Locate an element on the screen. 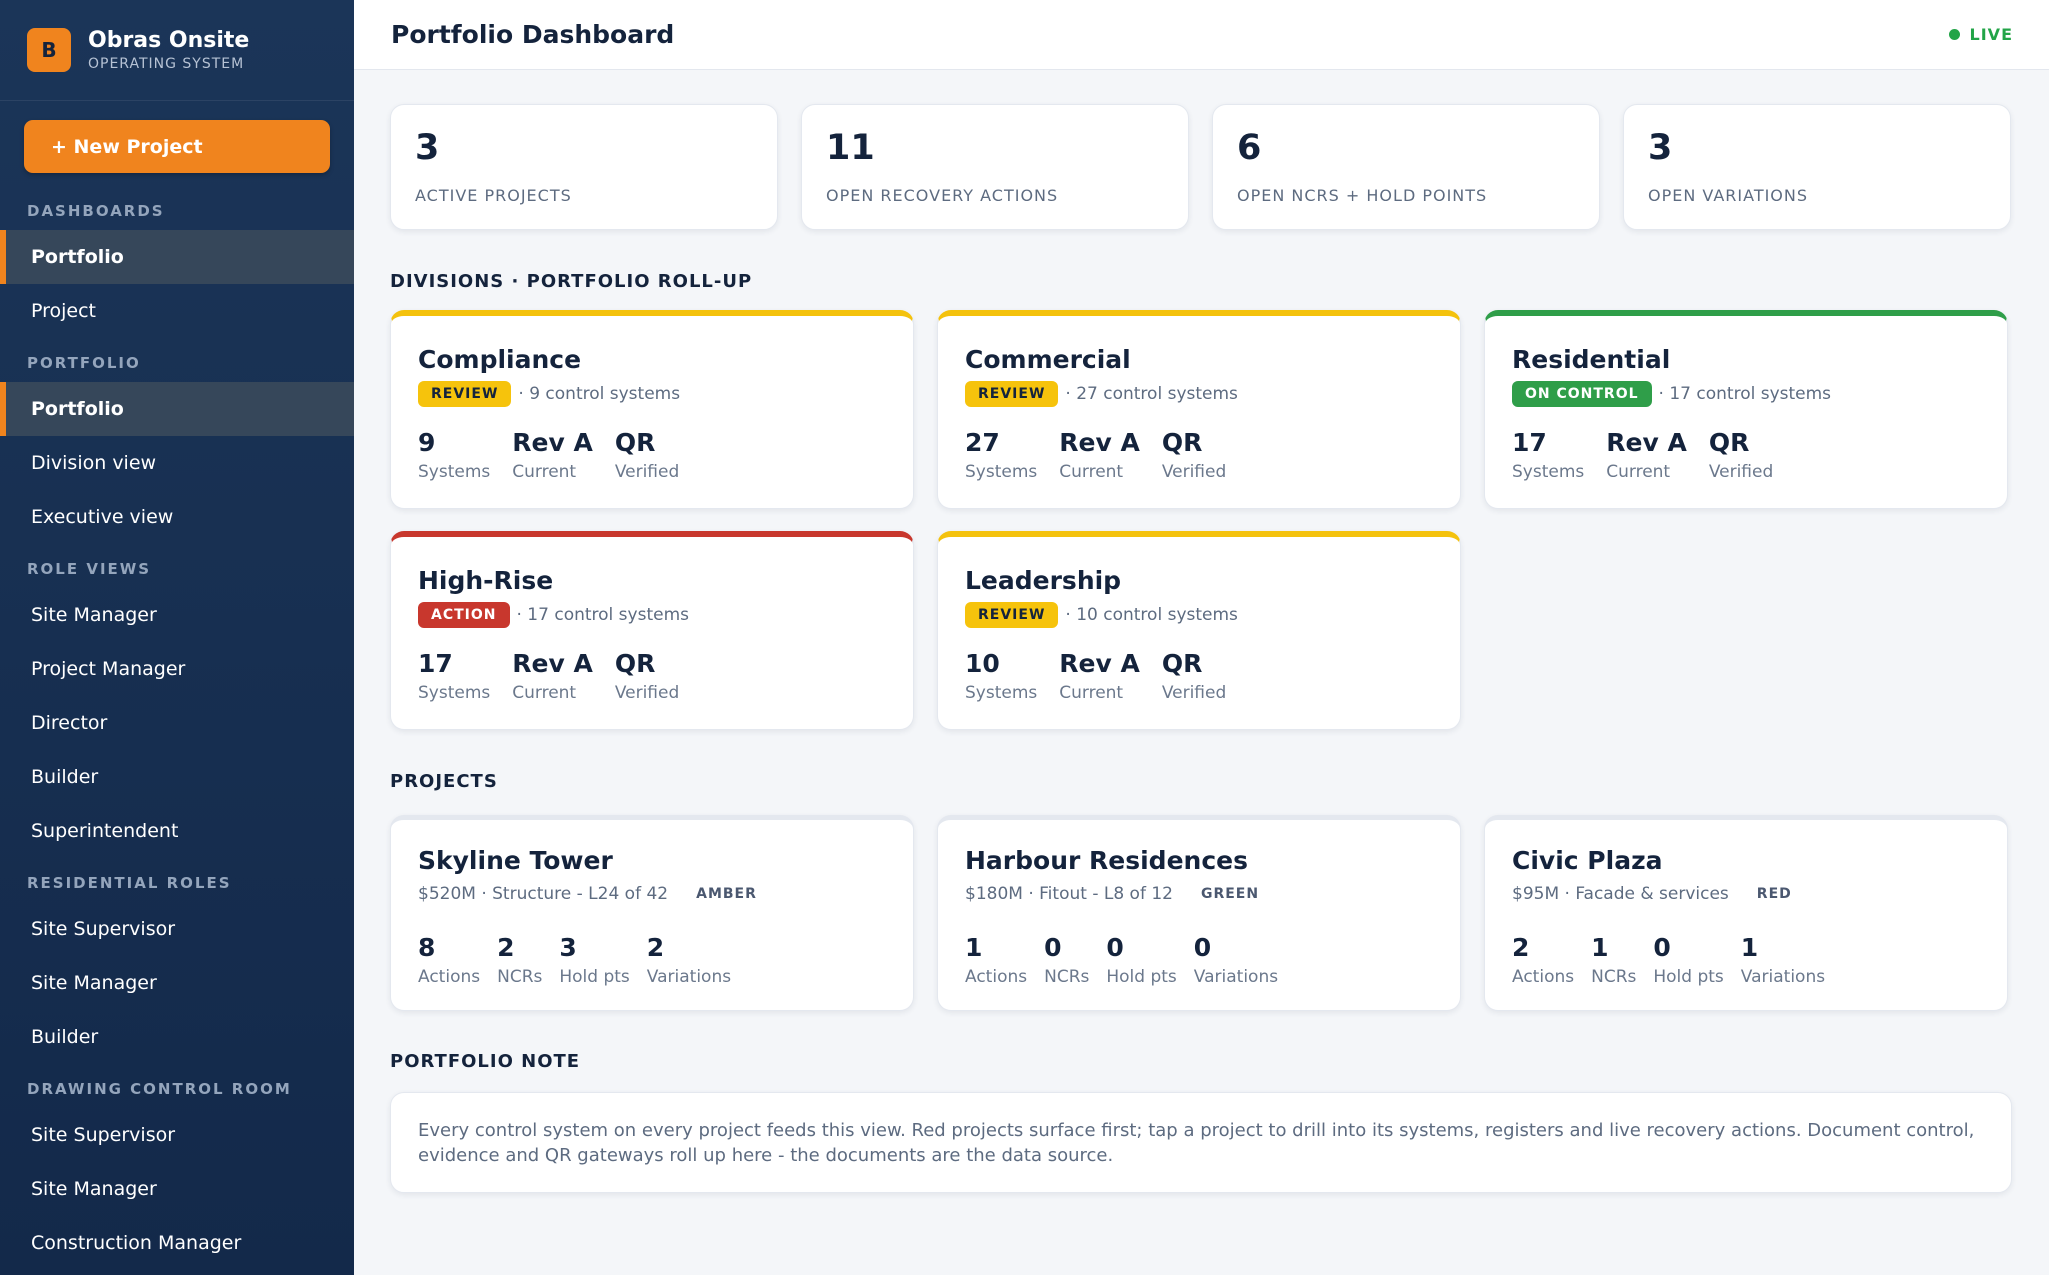 The width and height of the screenshot is (2049, 1275). live-dot-icon is located at coordinates (1954, 34).